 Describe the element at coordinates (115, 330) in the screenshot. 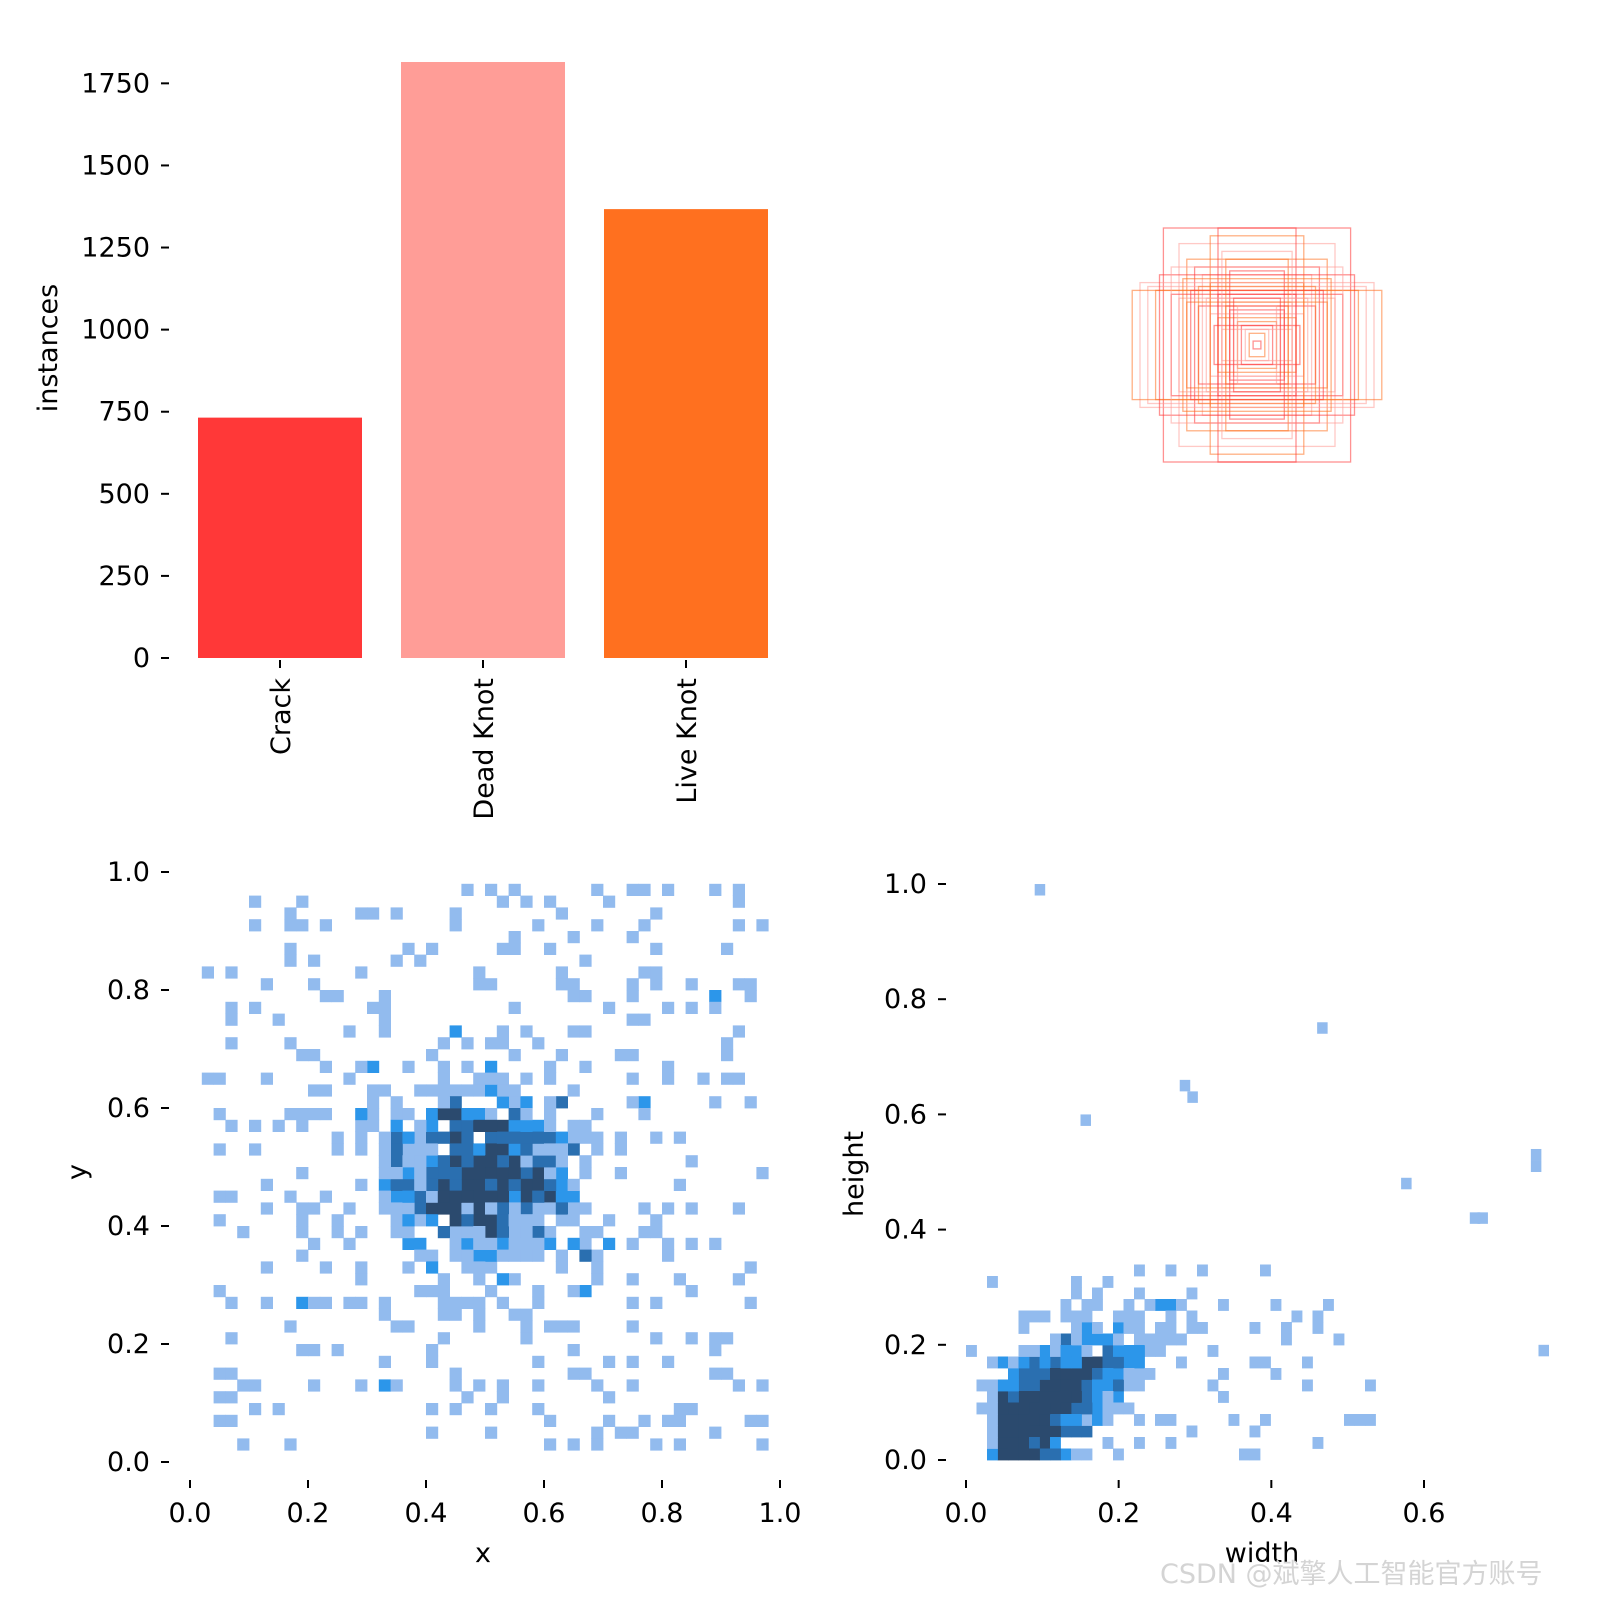

I see `bar-ytick-label: 1000` at that location.